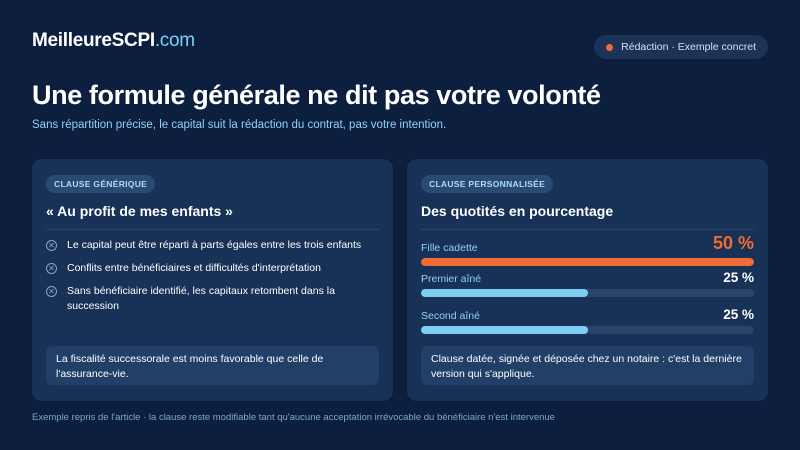 The image size is (800, 450). I want to click on allocation-label: Second aîné, so click(450, 316).